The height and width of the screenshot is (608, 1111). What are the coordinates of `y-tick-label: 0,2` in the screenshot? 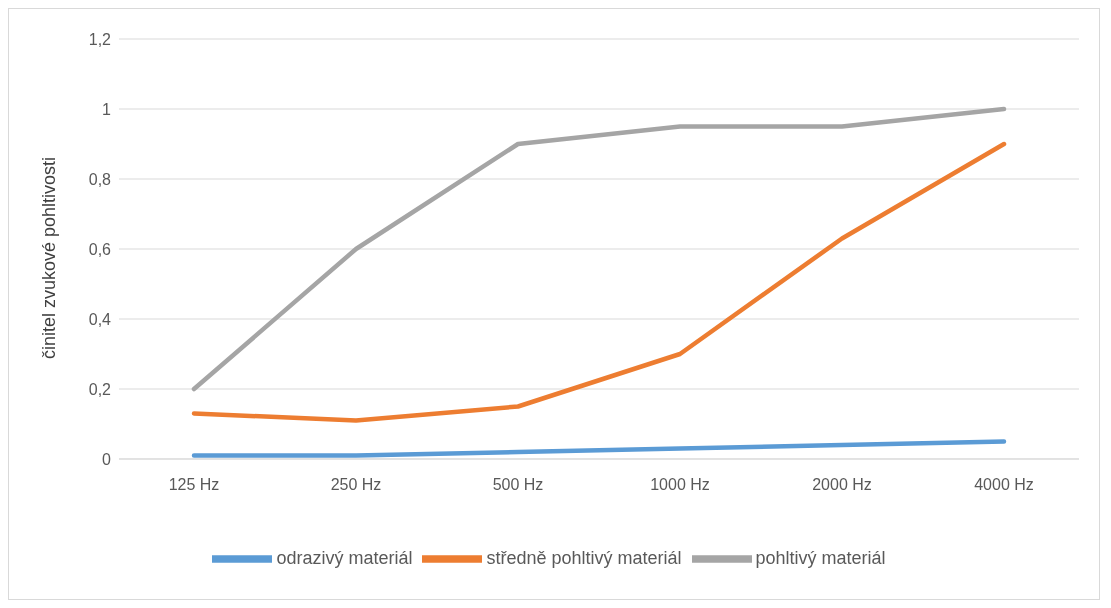 It's located at (100, 389).